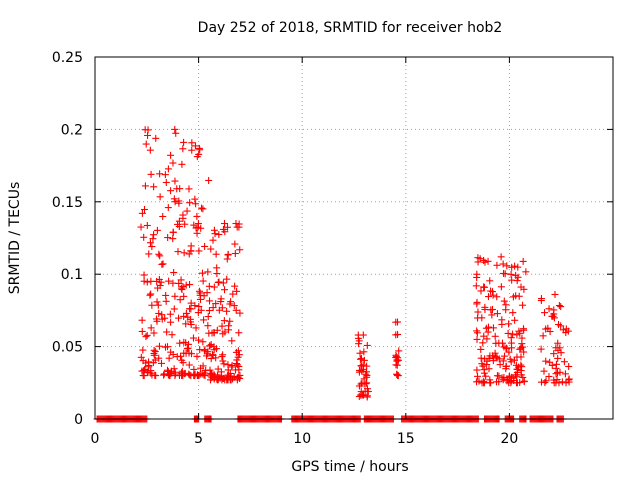 The height and width of the screenshot is (480, 640). I want to click on x-tick-label: 15, so click(406, 439).